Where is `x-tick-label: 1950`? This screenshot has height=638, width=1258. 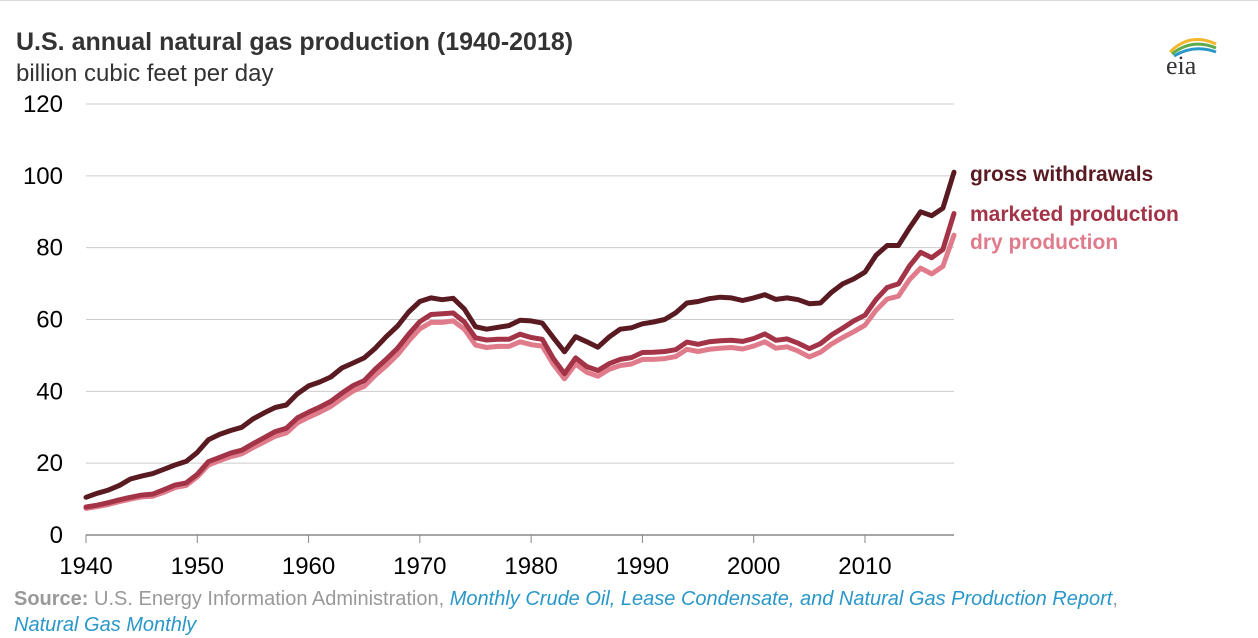 x-tick-label: 1950 is located at coordinates (197, 566).